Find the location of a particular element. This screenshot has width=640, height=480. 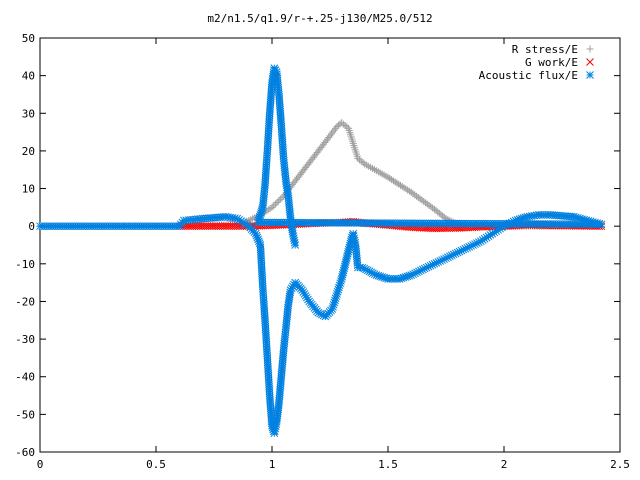

chart-title: m2/n1.5/q1.9/r-+.25-j130/M25.0/512 is located at coordinates (319, 18).